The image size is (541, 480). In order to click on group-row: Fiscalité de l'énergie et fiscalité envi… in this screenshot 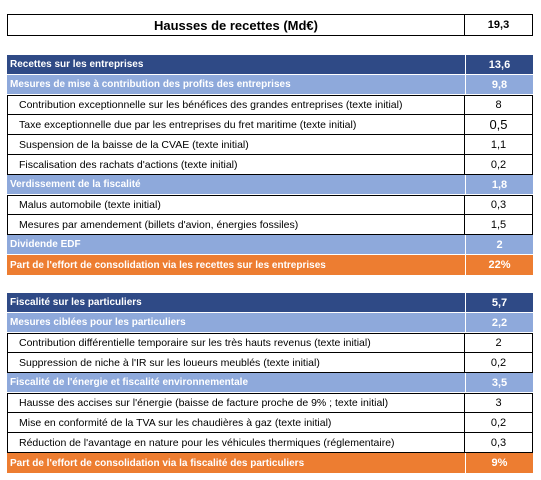, I will do `click(270, 383)`.